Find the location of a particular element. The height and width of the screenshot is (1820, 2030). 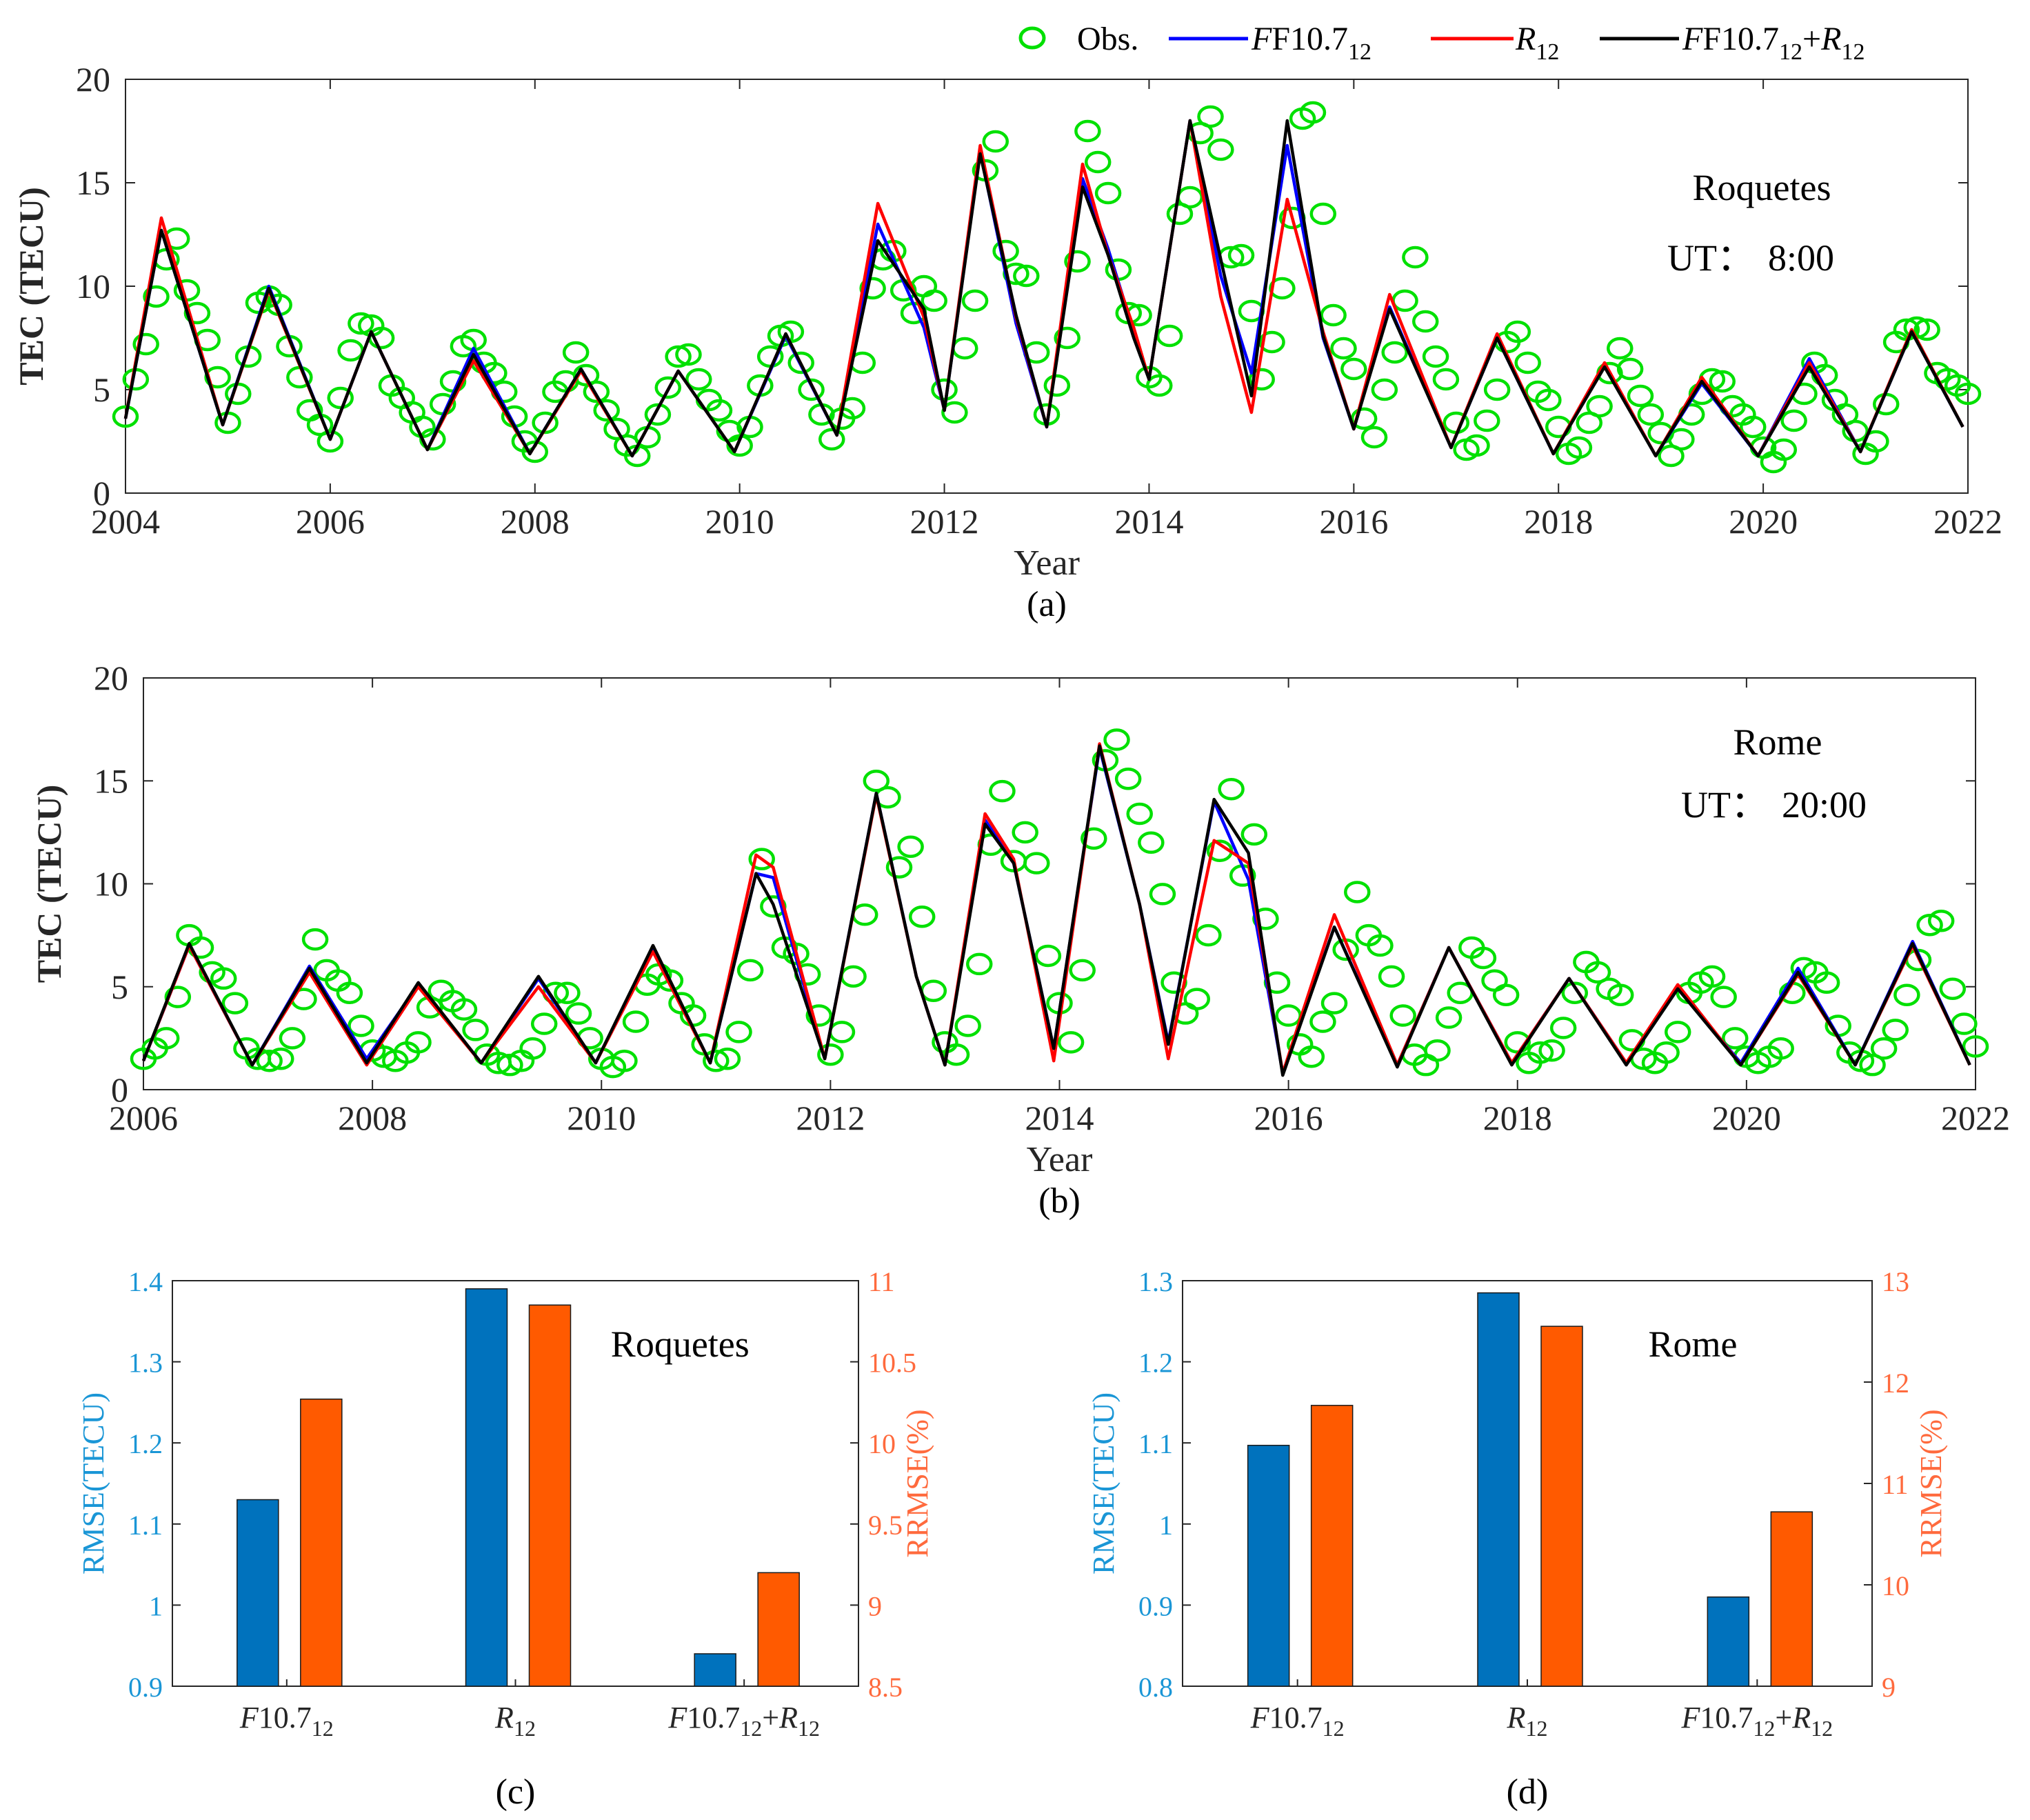

legend-obs-label: Obs. is located at coordinates (1107, 39).